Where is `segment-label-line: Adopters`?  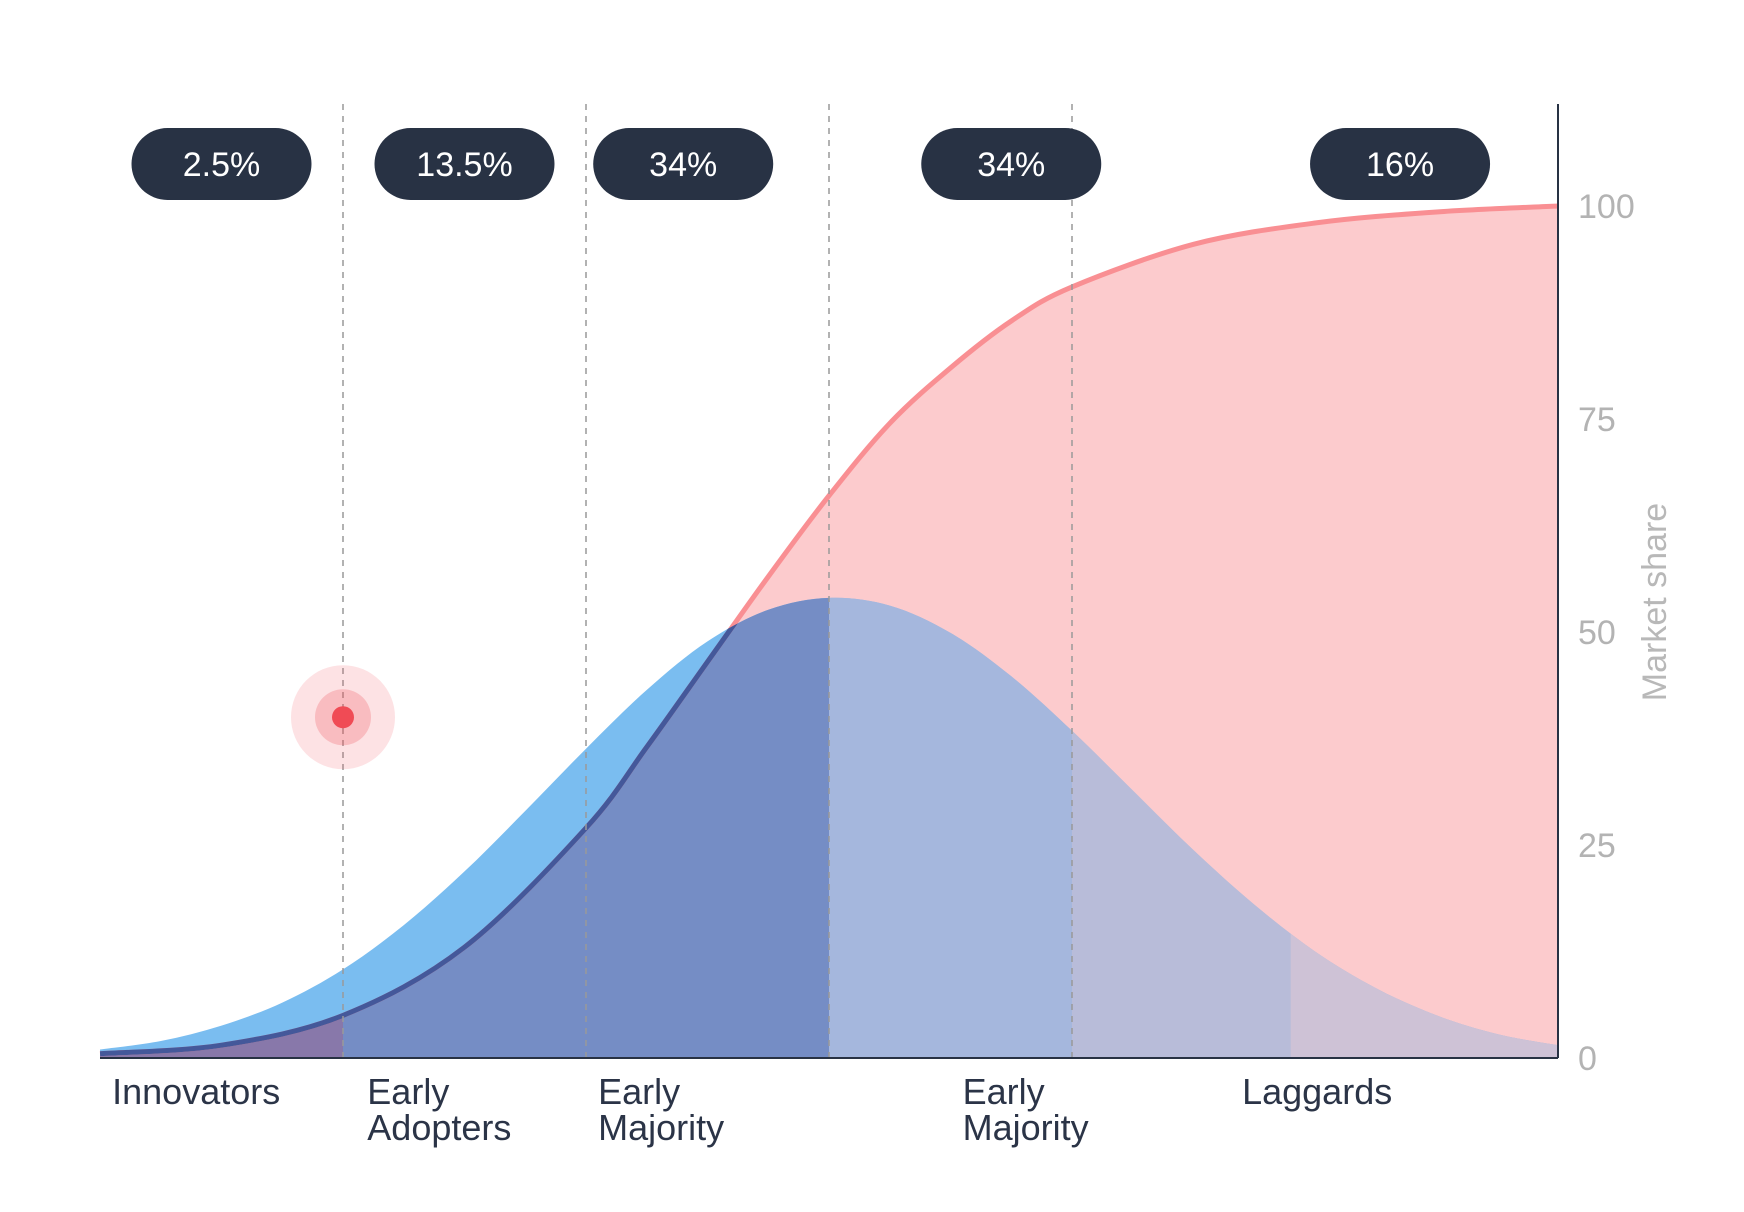 segment-label-line: Adopters is located at coordinates (439, 1127).